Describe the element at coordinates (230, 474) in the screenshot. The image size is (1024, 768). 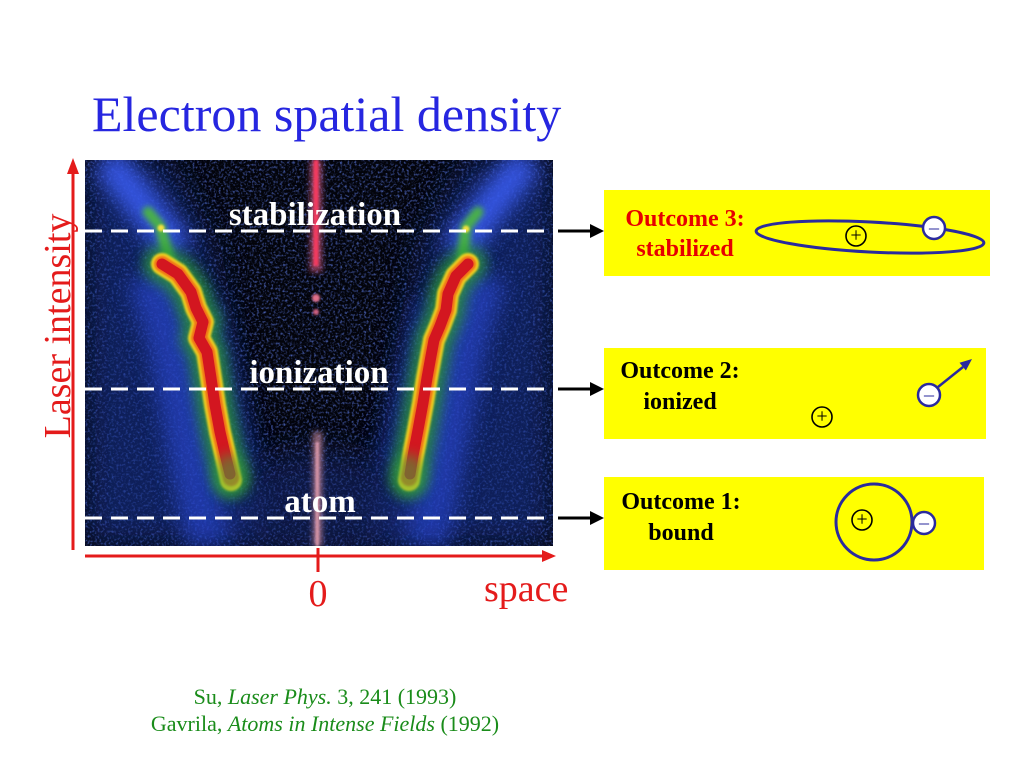
I see `left-streak-tail-glow` at that location.